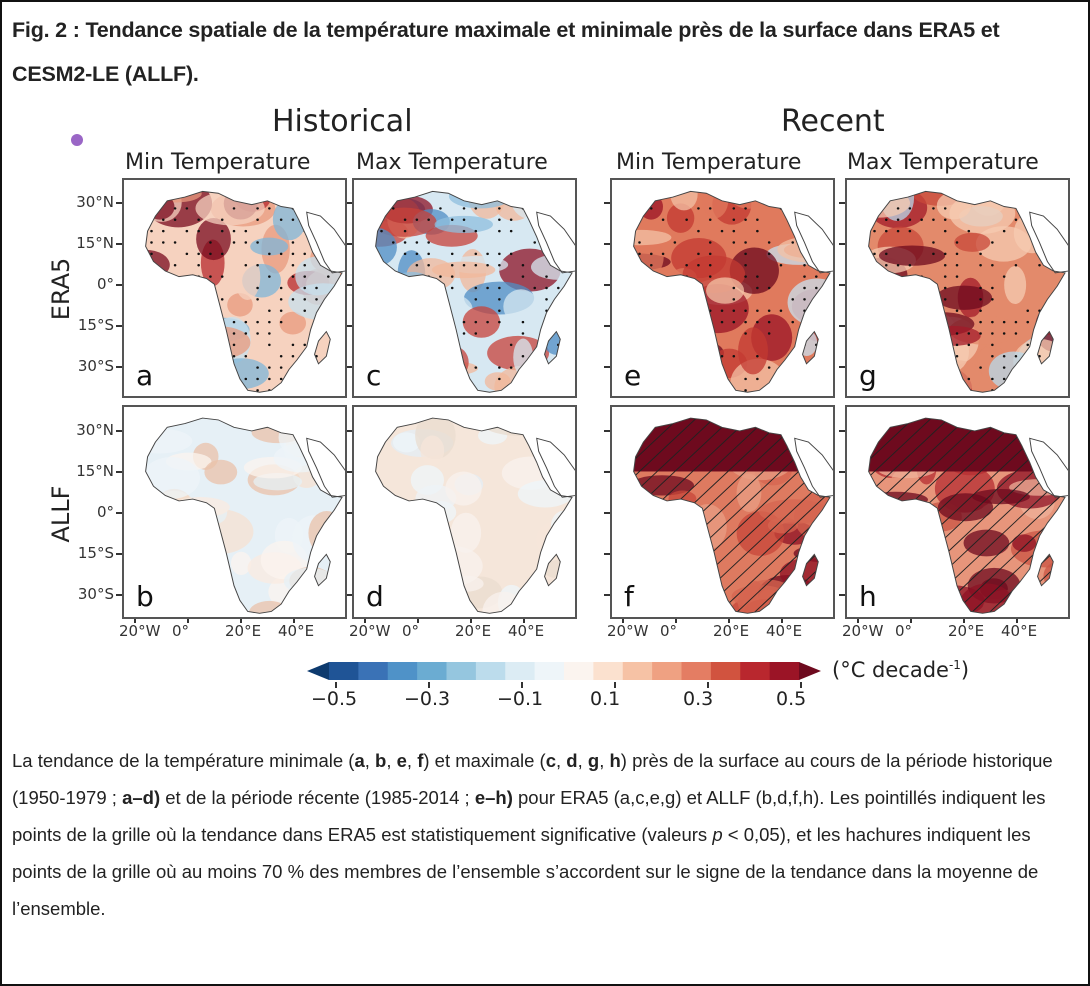 This screenshot has height=986, width=1090. I want to click on caption-bold: b, so click(381, 760).